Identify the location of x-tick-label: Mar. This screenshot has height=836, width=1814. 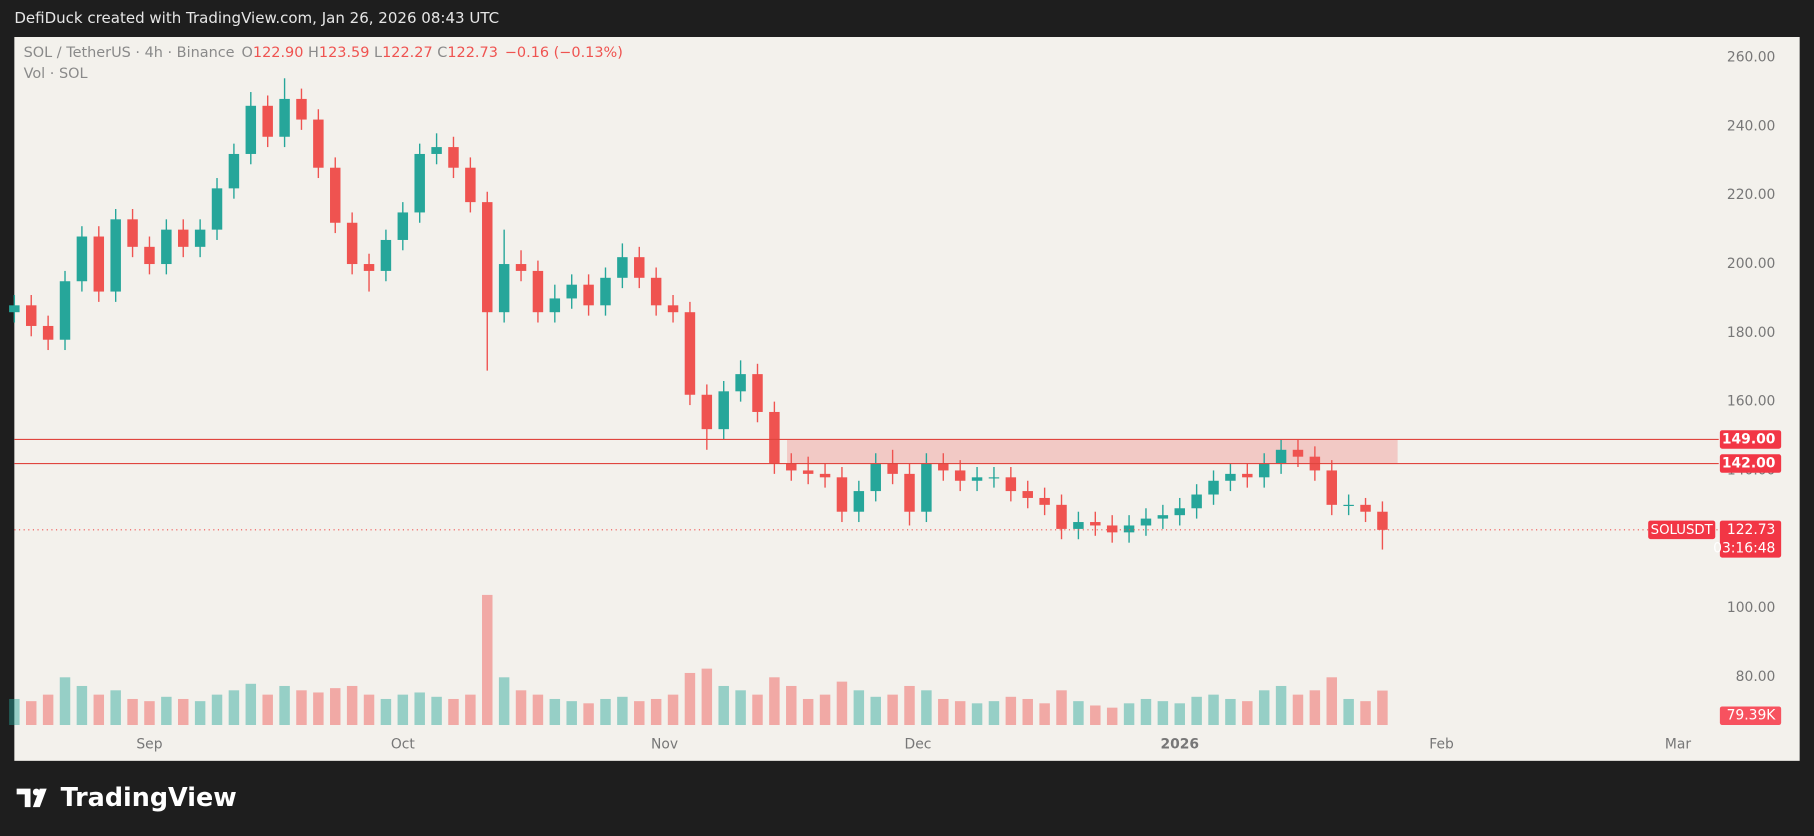
(1678, 745).